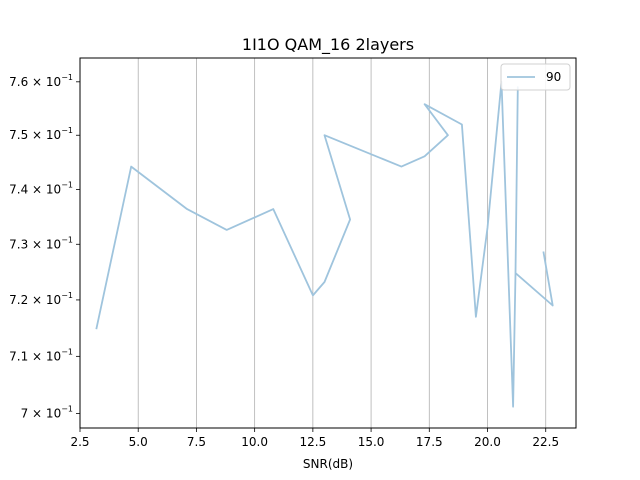 This screenshot has width=640, height=480. I want to click on legend-box, so click(535, 77).